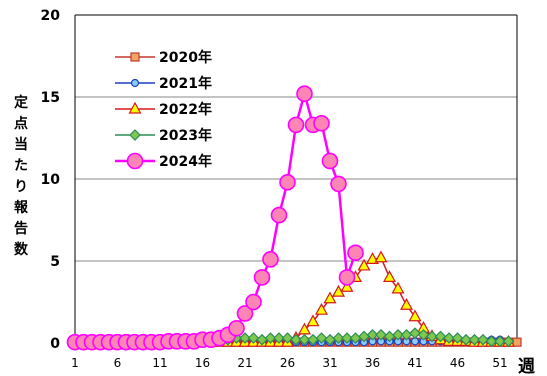 The image size is (547, 376). What do you see at coordinates (55, 262) in the screenshot?
I see `y-tick-label: 5` at bounding box center [55, 262].